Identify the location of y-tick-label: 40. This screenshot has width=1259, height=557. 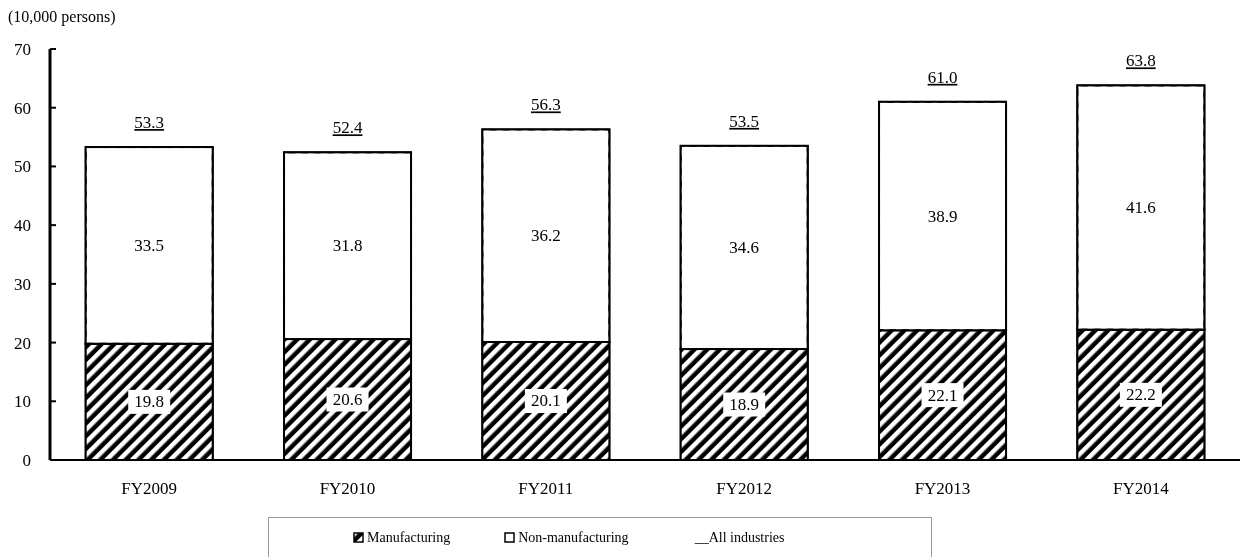
(22, 226).